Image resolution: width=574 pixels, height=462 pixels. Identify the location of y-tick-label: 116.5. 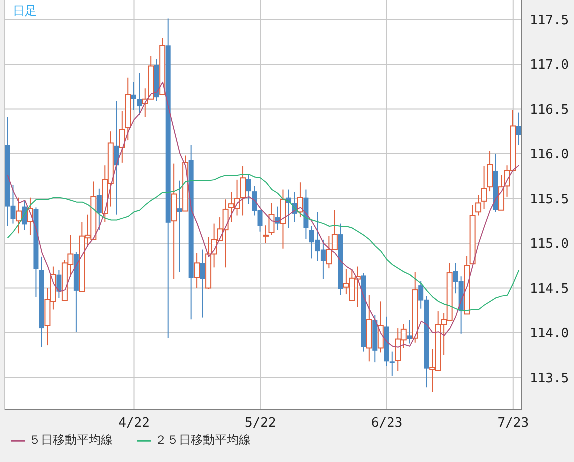
(550, 110).